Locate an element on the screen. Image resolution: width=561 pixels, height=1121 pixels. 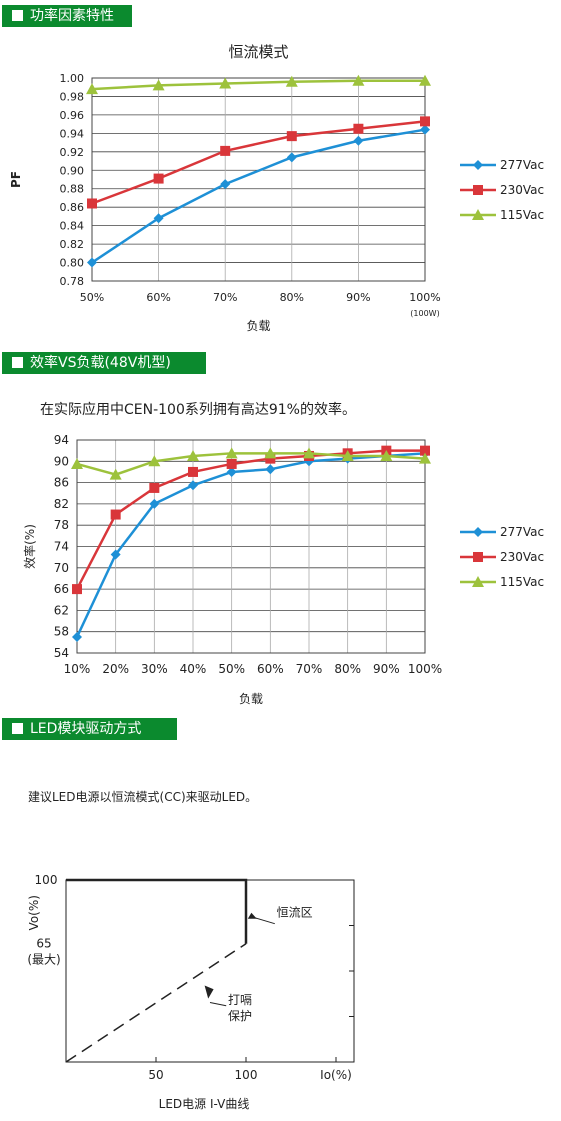
led-drive-note: 建议LED电源以恒流模式(CC)来驱动LED。 is located at coordinates (143, 797).